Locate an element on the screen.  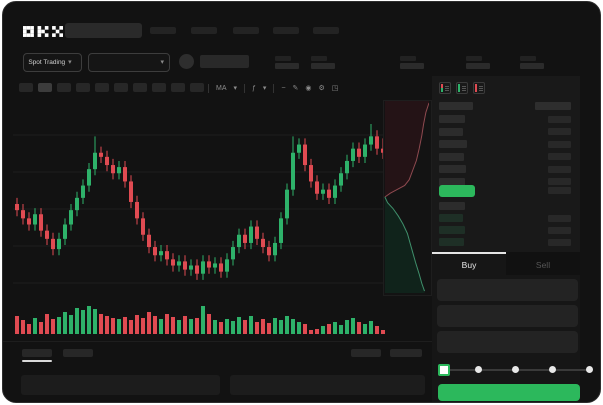
book-bids-icon is located at coordinates (462, 88).